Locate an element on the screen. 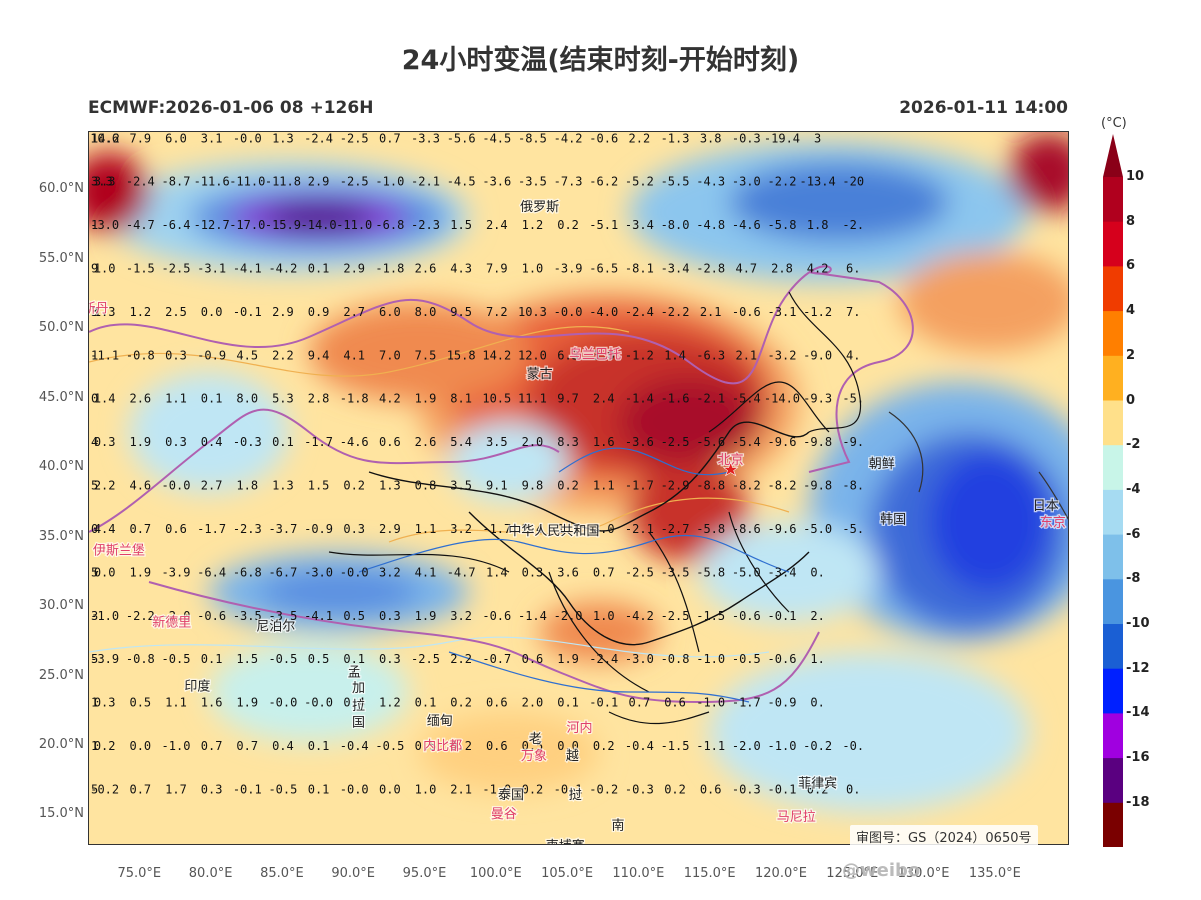 This screenshot has height=900, width=1201. grid-value: 6. is located at coordinates (853, 268).